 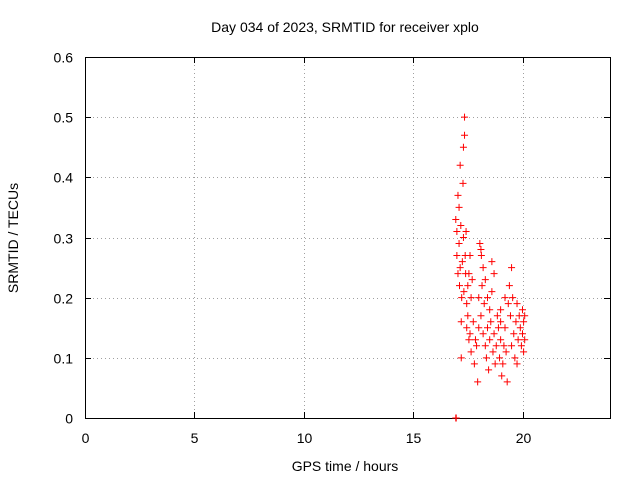 I want to click on y-tick-label: 0.4, so click(x=64, y=178).